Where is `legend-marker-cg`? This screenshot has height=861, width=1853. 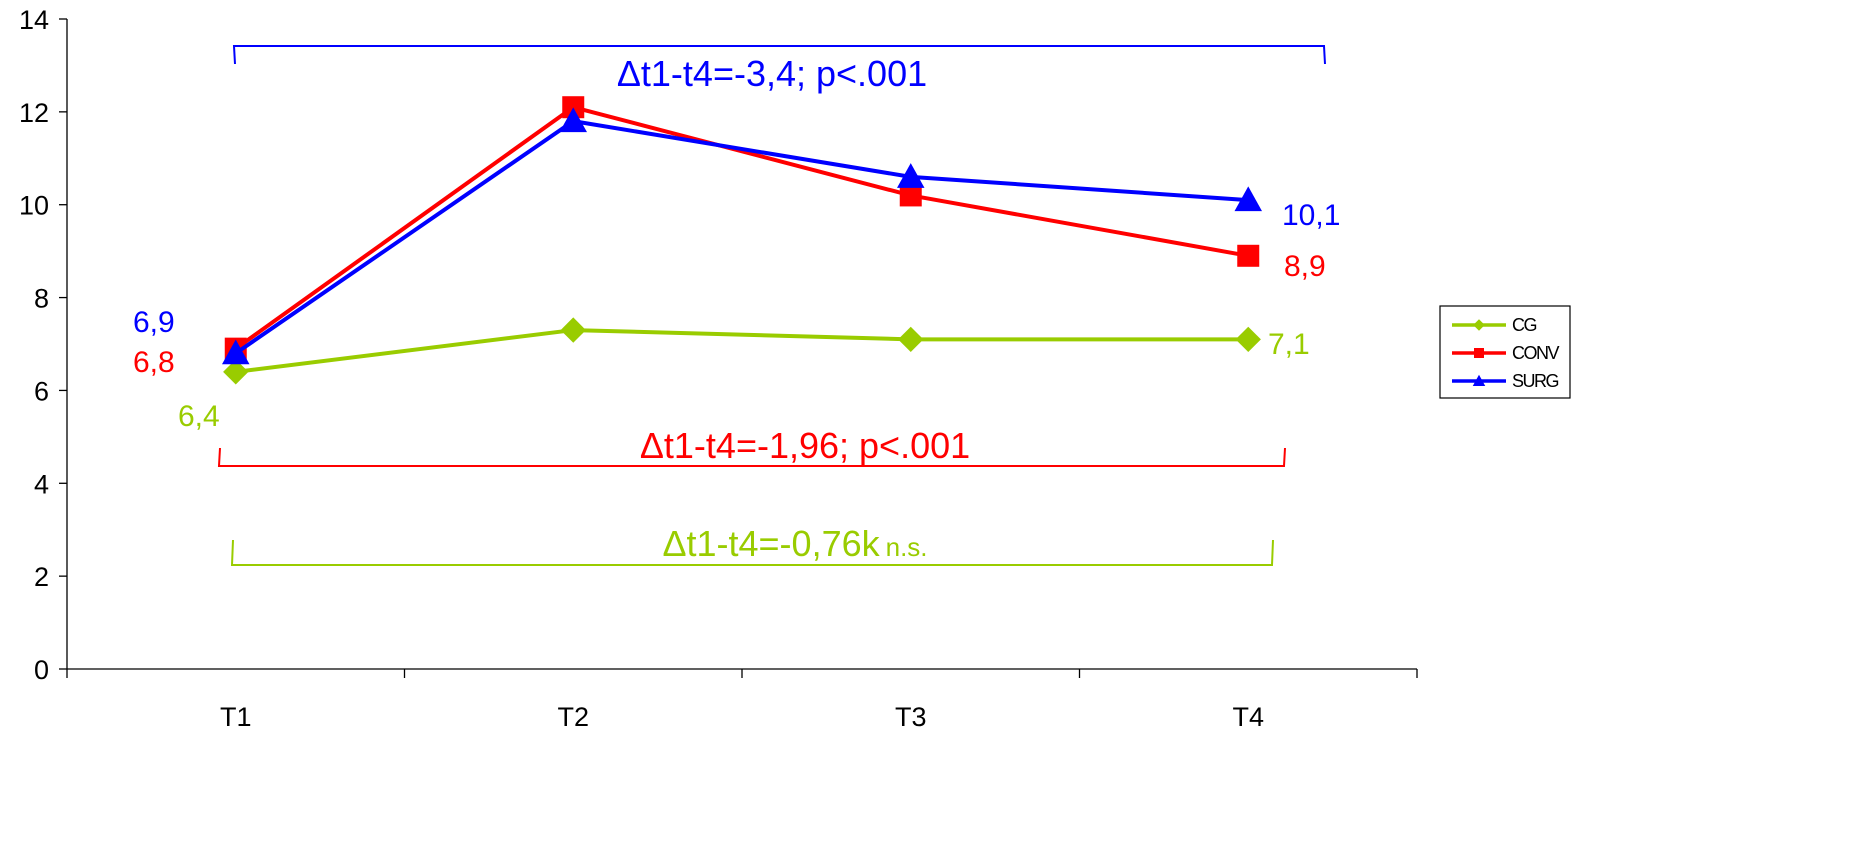
legend-marker-cg is located at coordinates (1479, 325).